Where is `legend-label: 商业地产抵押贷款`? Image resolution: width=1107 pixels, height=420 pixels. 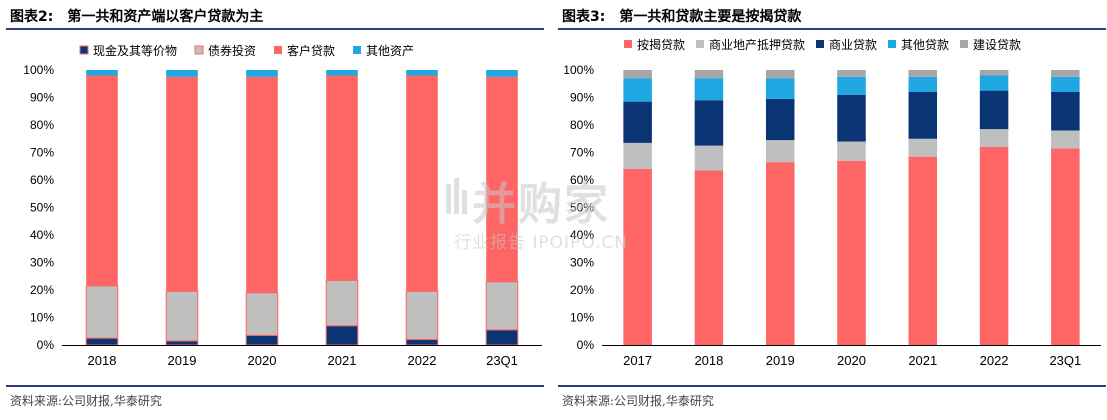 legend-label: 商业地产抵押贷款 is located at coordinates (757, 44).